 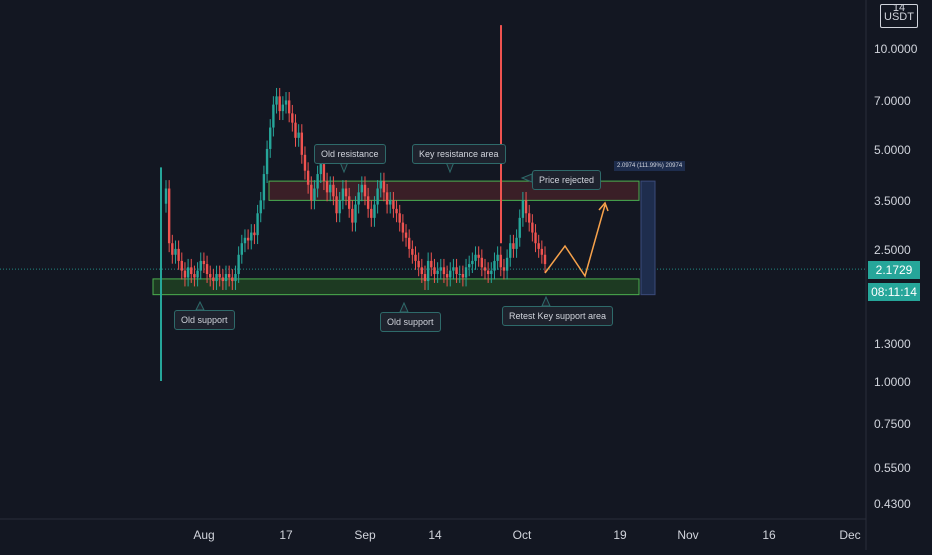 What do you see at coordinates (567, 180) in the screenshot?
I see `price-rejected-callout: Price rejected` at bounding box center [567, 180].